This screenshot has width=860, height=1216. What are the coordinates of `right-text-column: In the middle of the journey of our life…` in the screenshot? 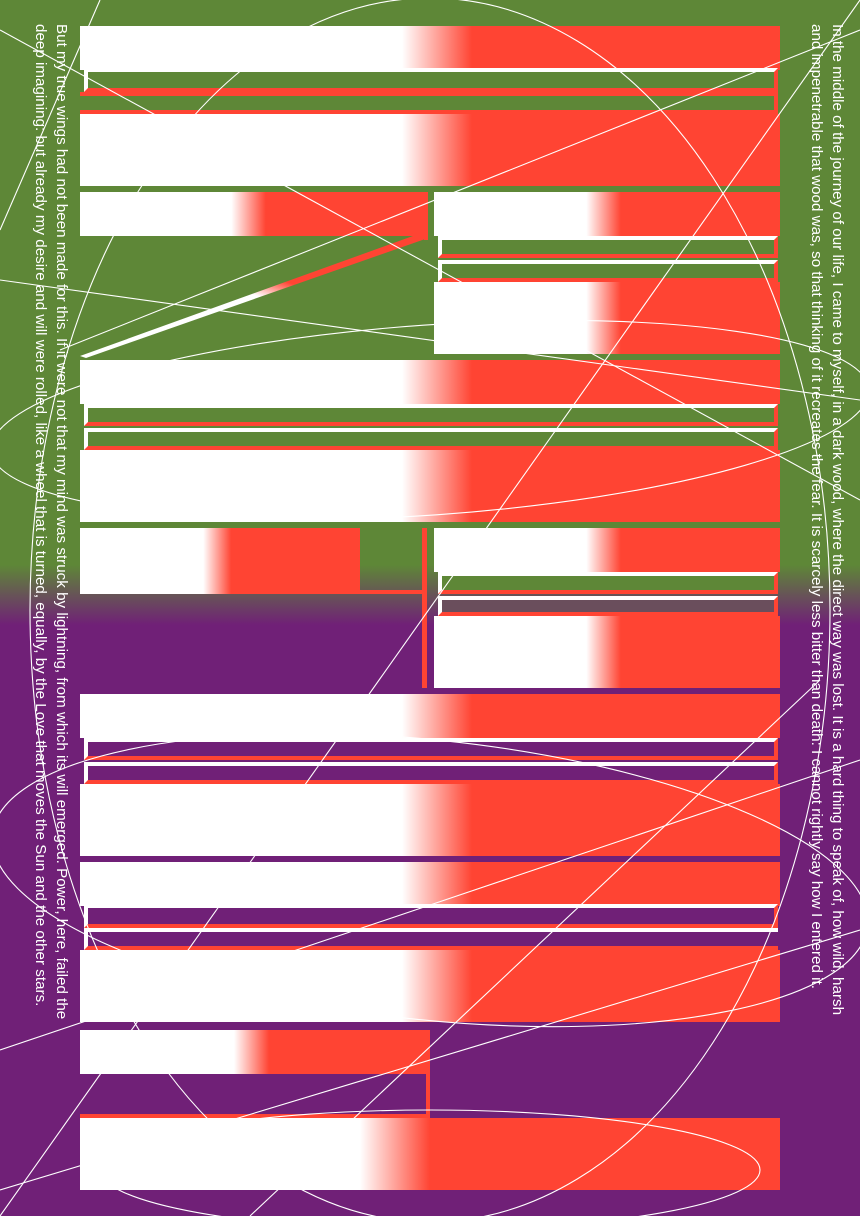 It's located at (827, 519).